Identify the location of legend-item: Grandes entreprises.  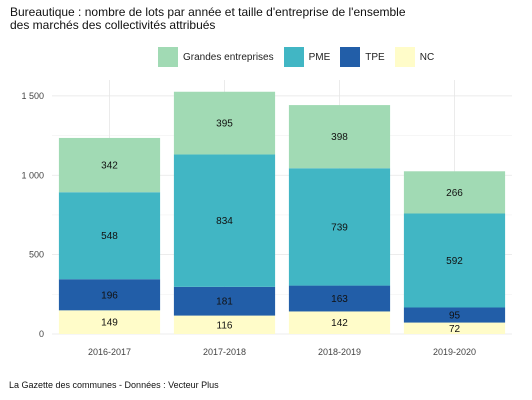
(216, 57).